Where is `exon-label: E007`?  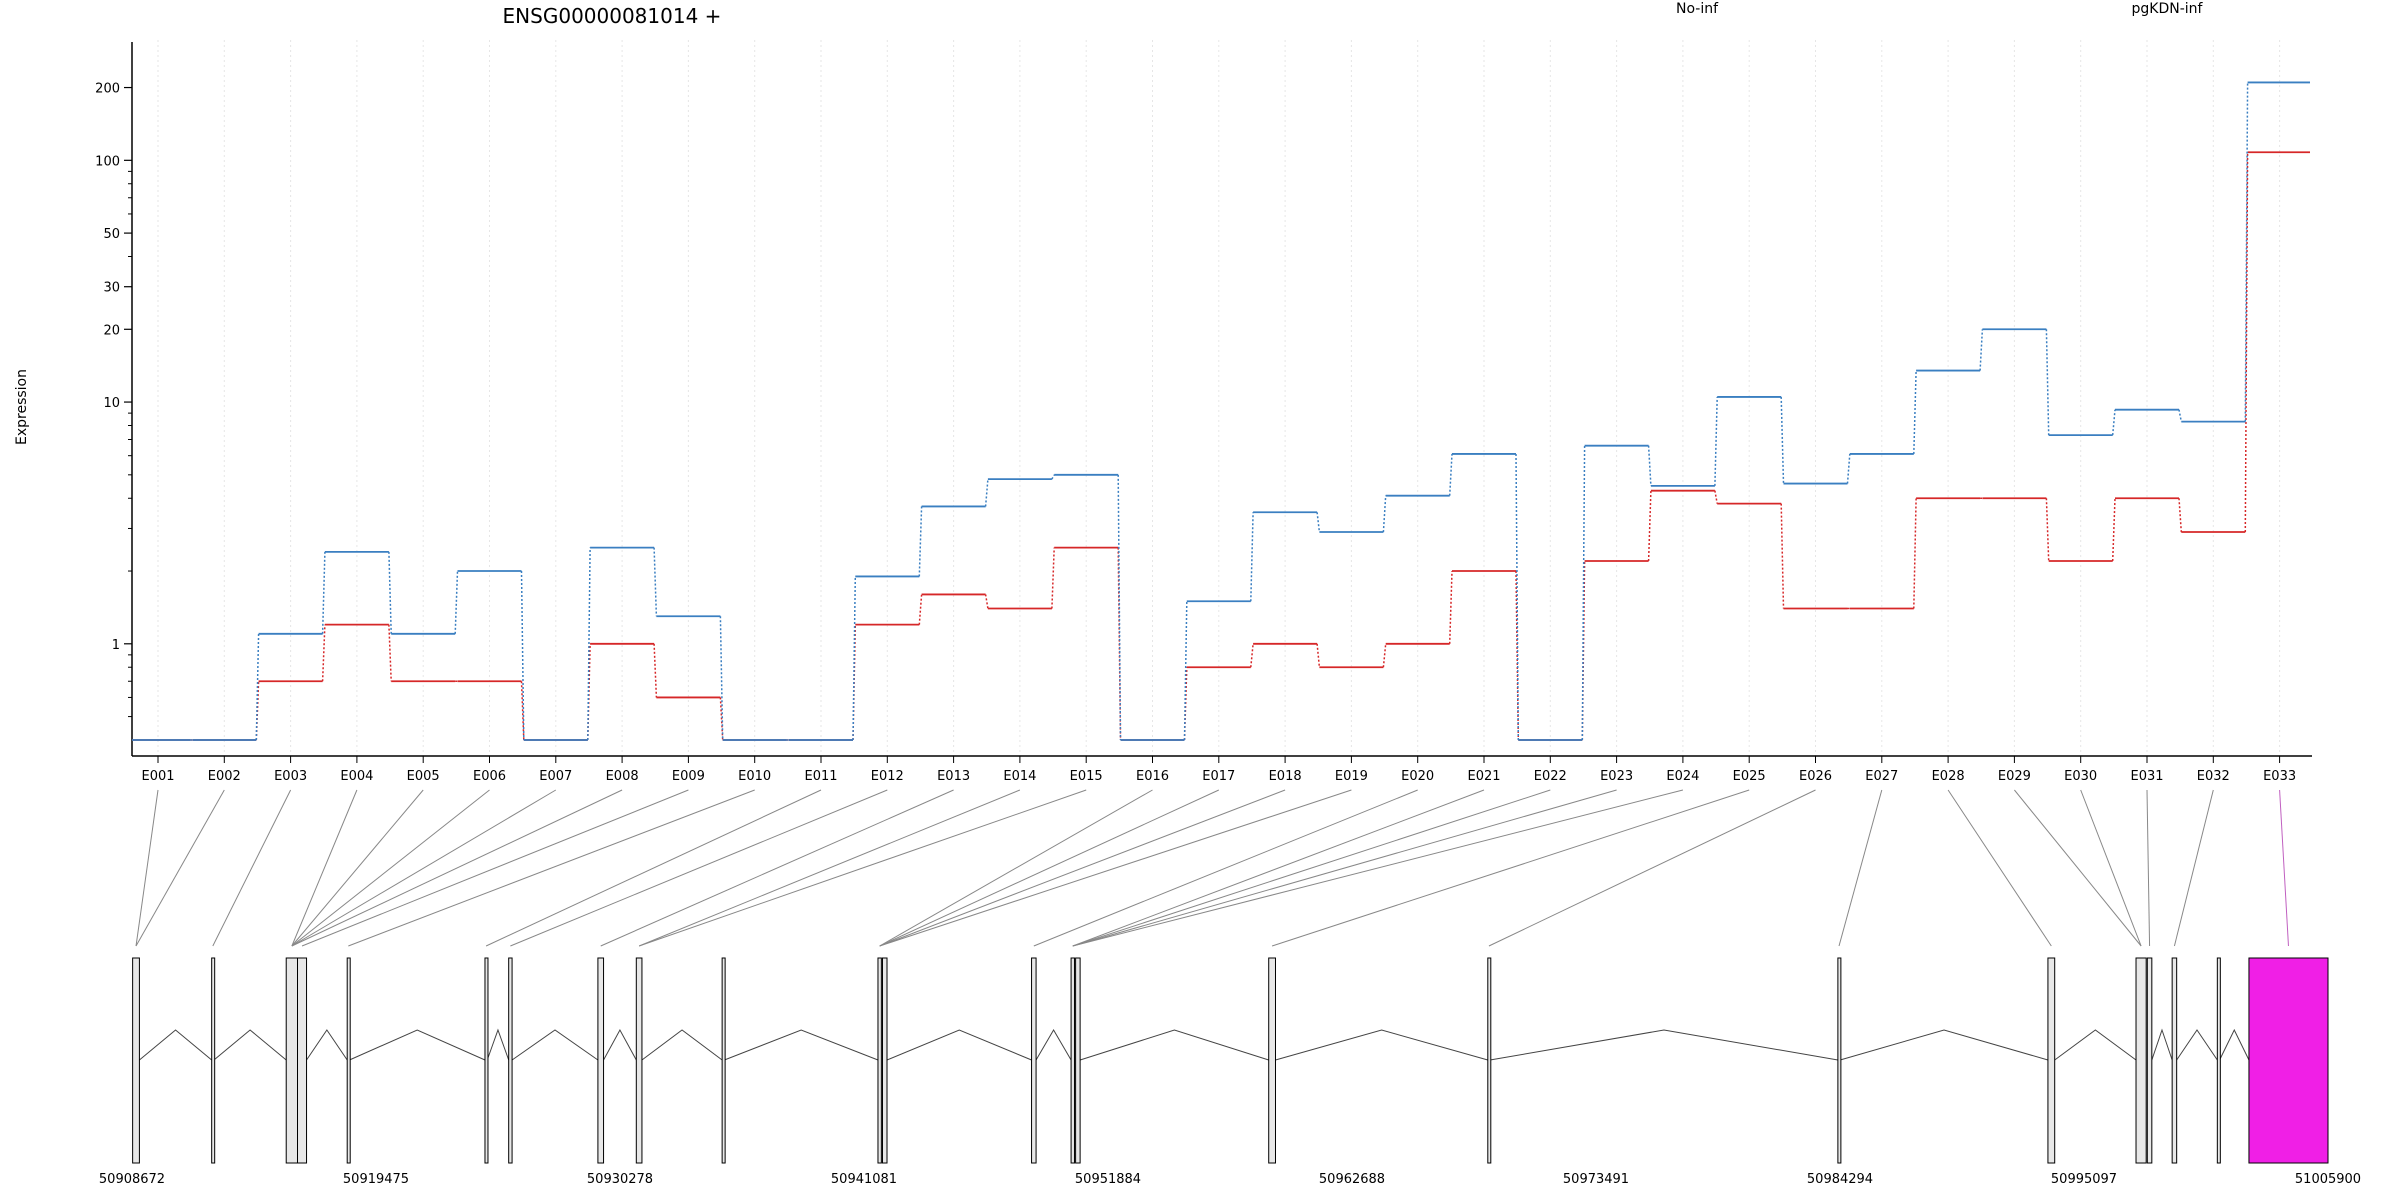
exon-label: E007 is located at coordinates (555, 776).